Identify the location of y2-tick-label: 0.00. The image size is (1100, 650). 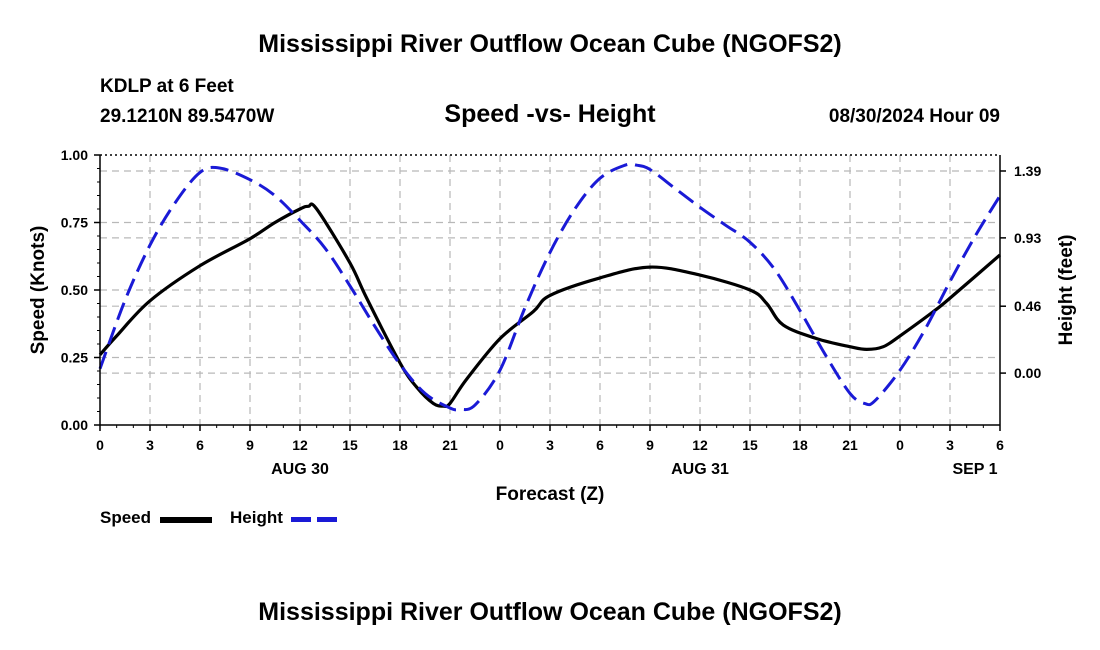
(1027, 373).